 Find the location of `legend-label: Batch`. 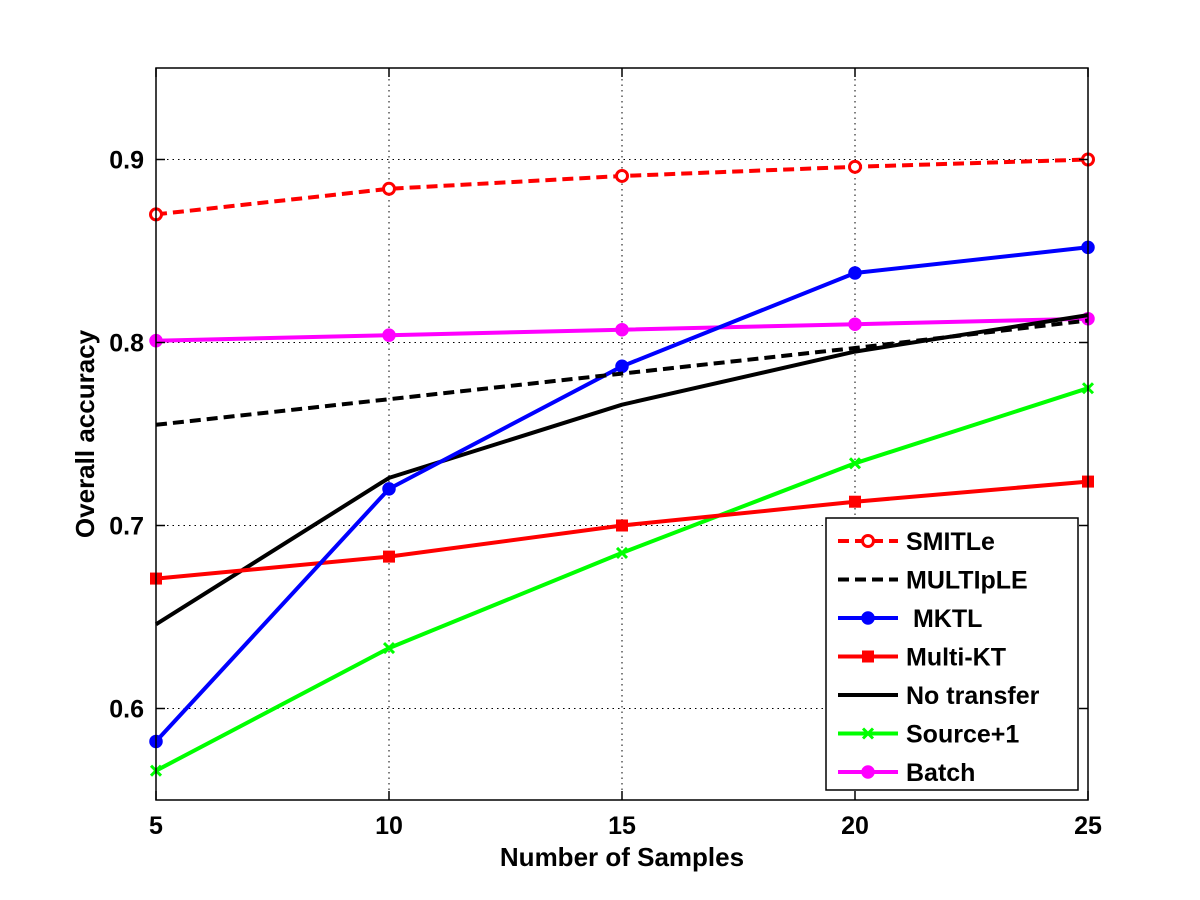

legend-label: Batch is located at coordinates (940, 773).